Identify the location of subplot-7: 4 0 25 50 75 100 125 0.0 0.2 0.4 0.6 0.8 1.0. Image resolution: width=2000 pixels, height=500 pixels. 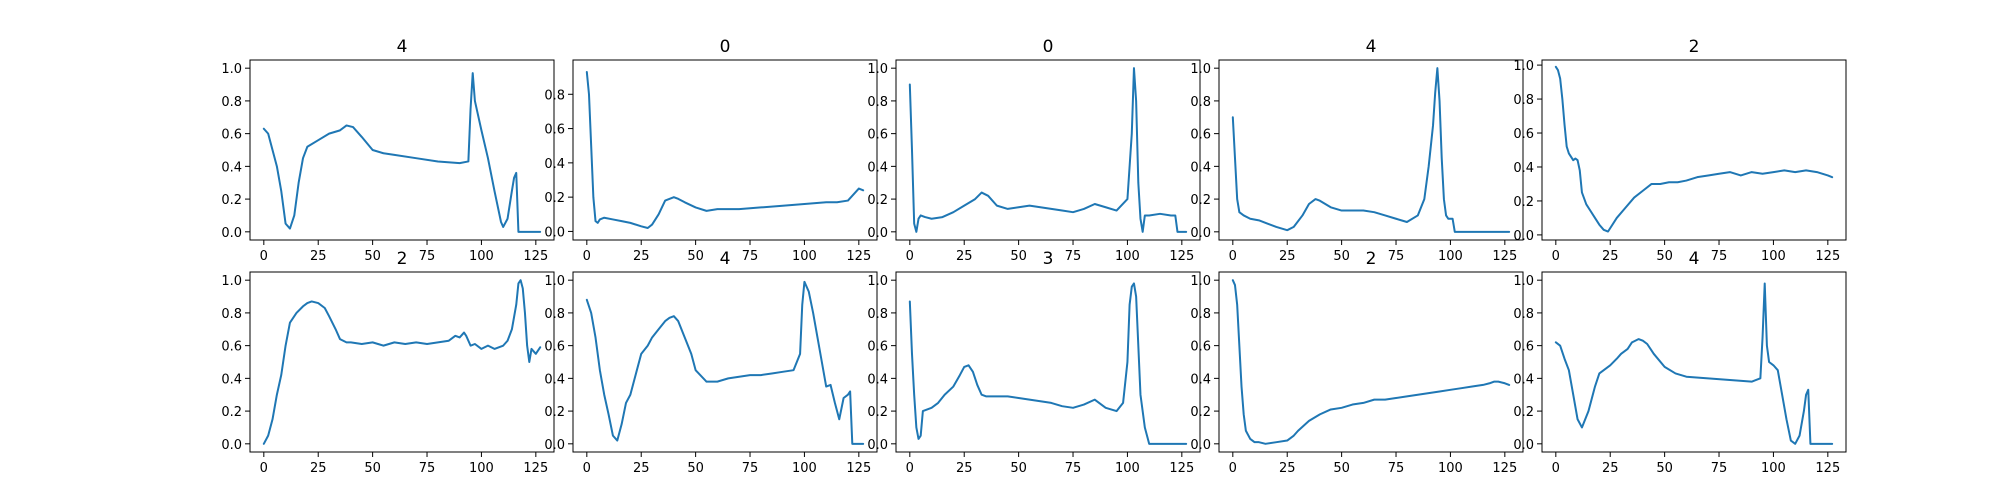
(711, 362).